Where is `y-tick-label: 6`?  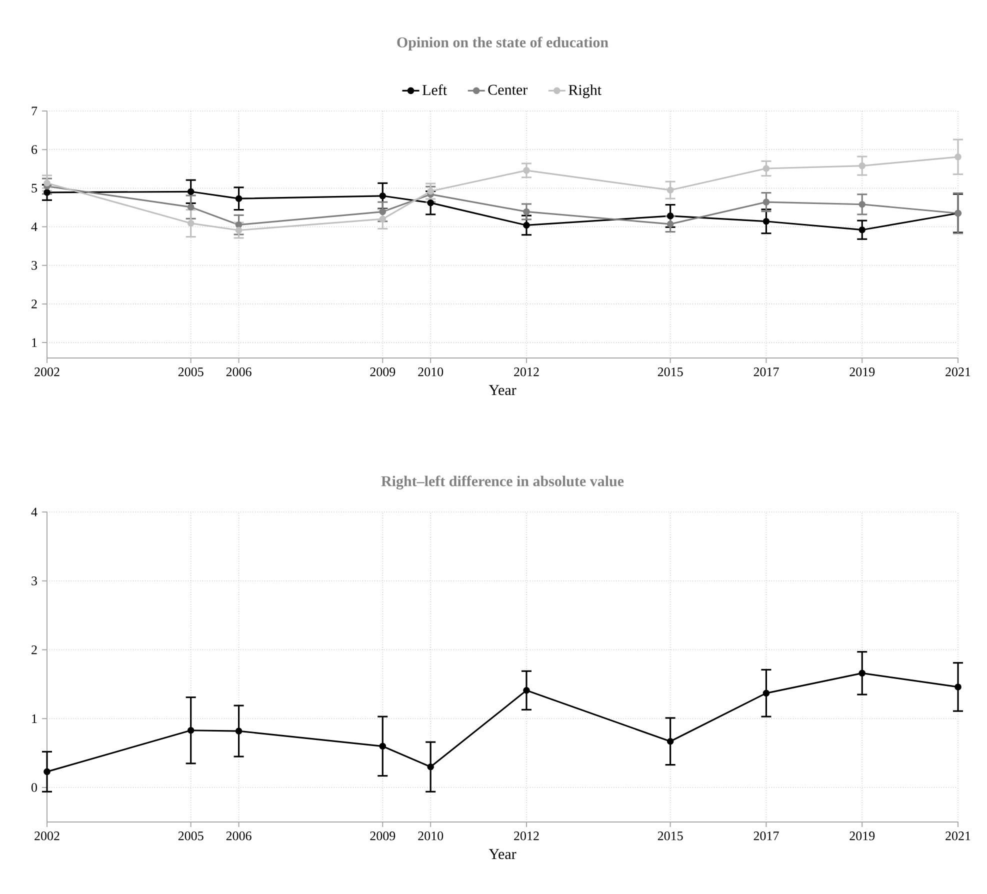
y-tick-label: 6 is located at coordinates (35, 149).